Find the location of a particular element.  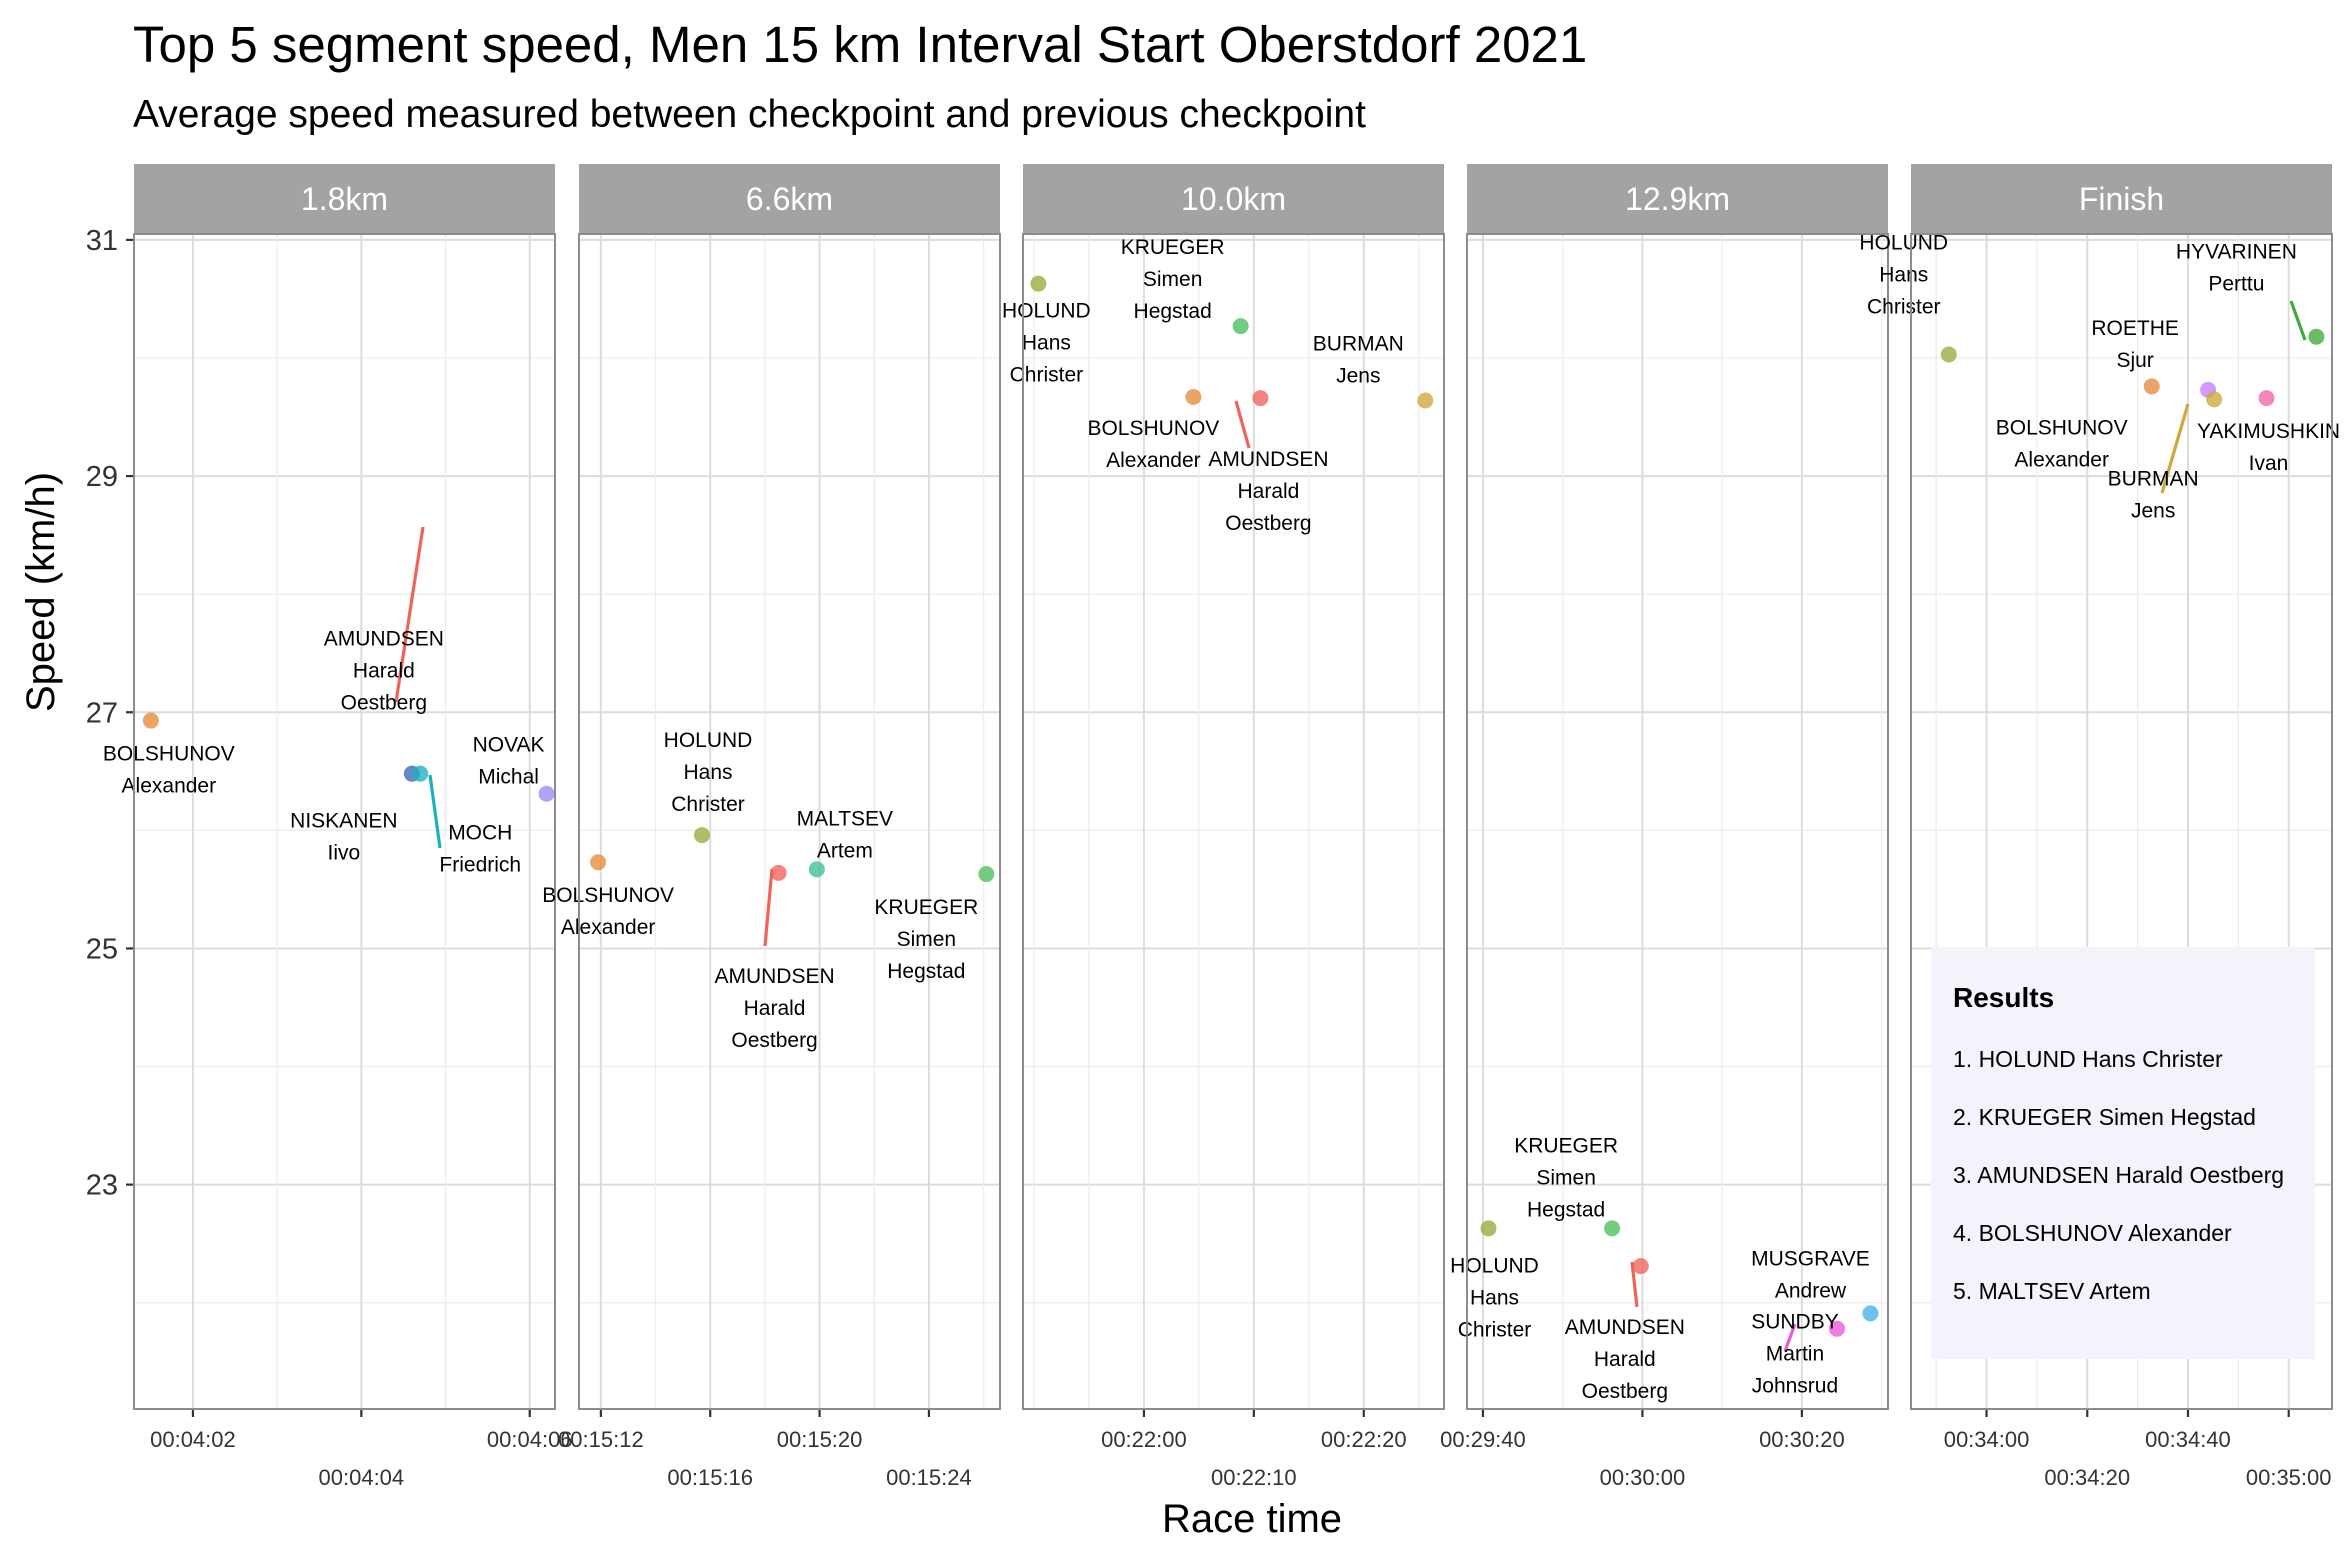

x-tick-label: 00:04:02 is located at coordinates (193, 1439).